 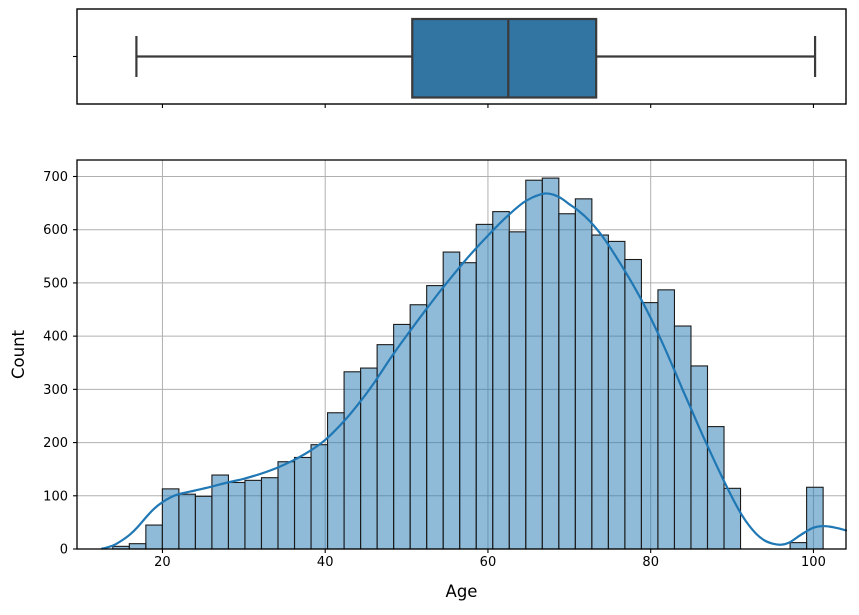 What do you see at coordinates (162, 562) in the screenshot?
I see `x-tick-label: 20` at bounding box center [162, 562].